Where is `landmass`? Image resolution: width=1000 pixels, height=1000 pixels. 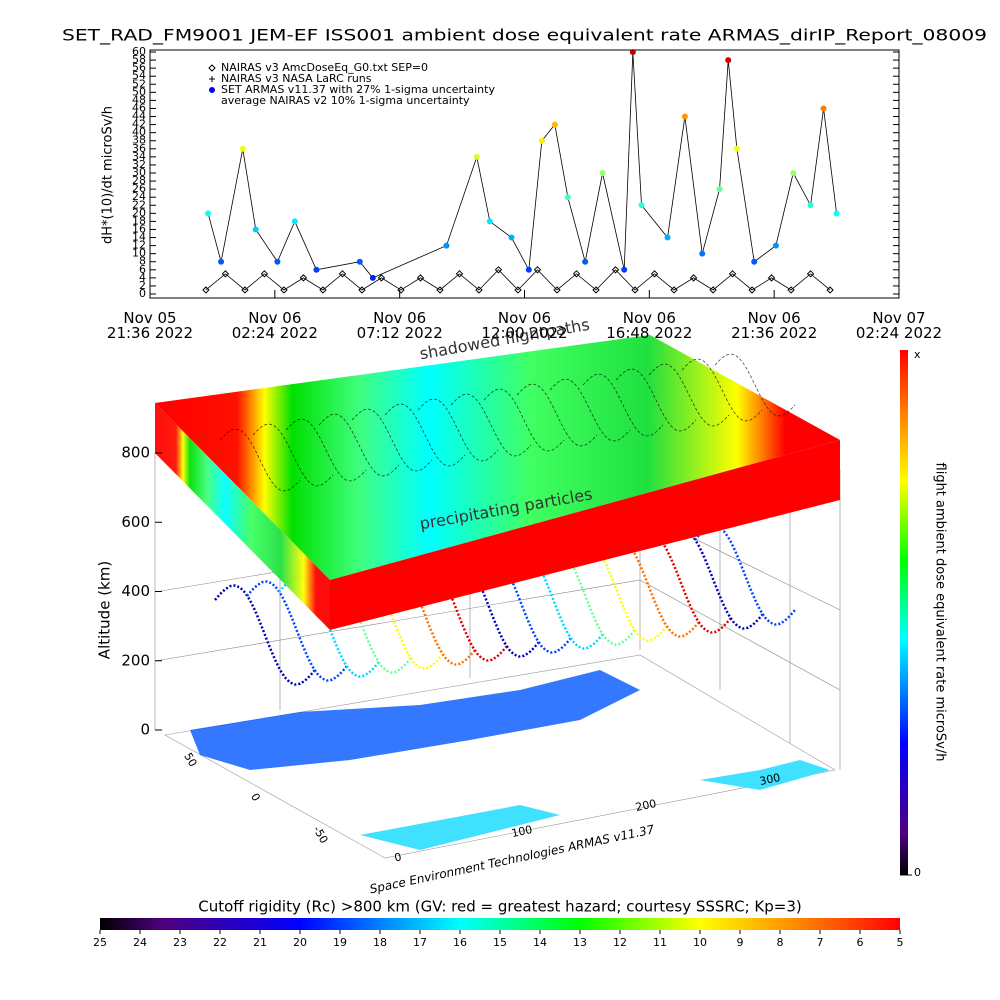
landmass is located at coordinates (765, 775).